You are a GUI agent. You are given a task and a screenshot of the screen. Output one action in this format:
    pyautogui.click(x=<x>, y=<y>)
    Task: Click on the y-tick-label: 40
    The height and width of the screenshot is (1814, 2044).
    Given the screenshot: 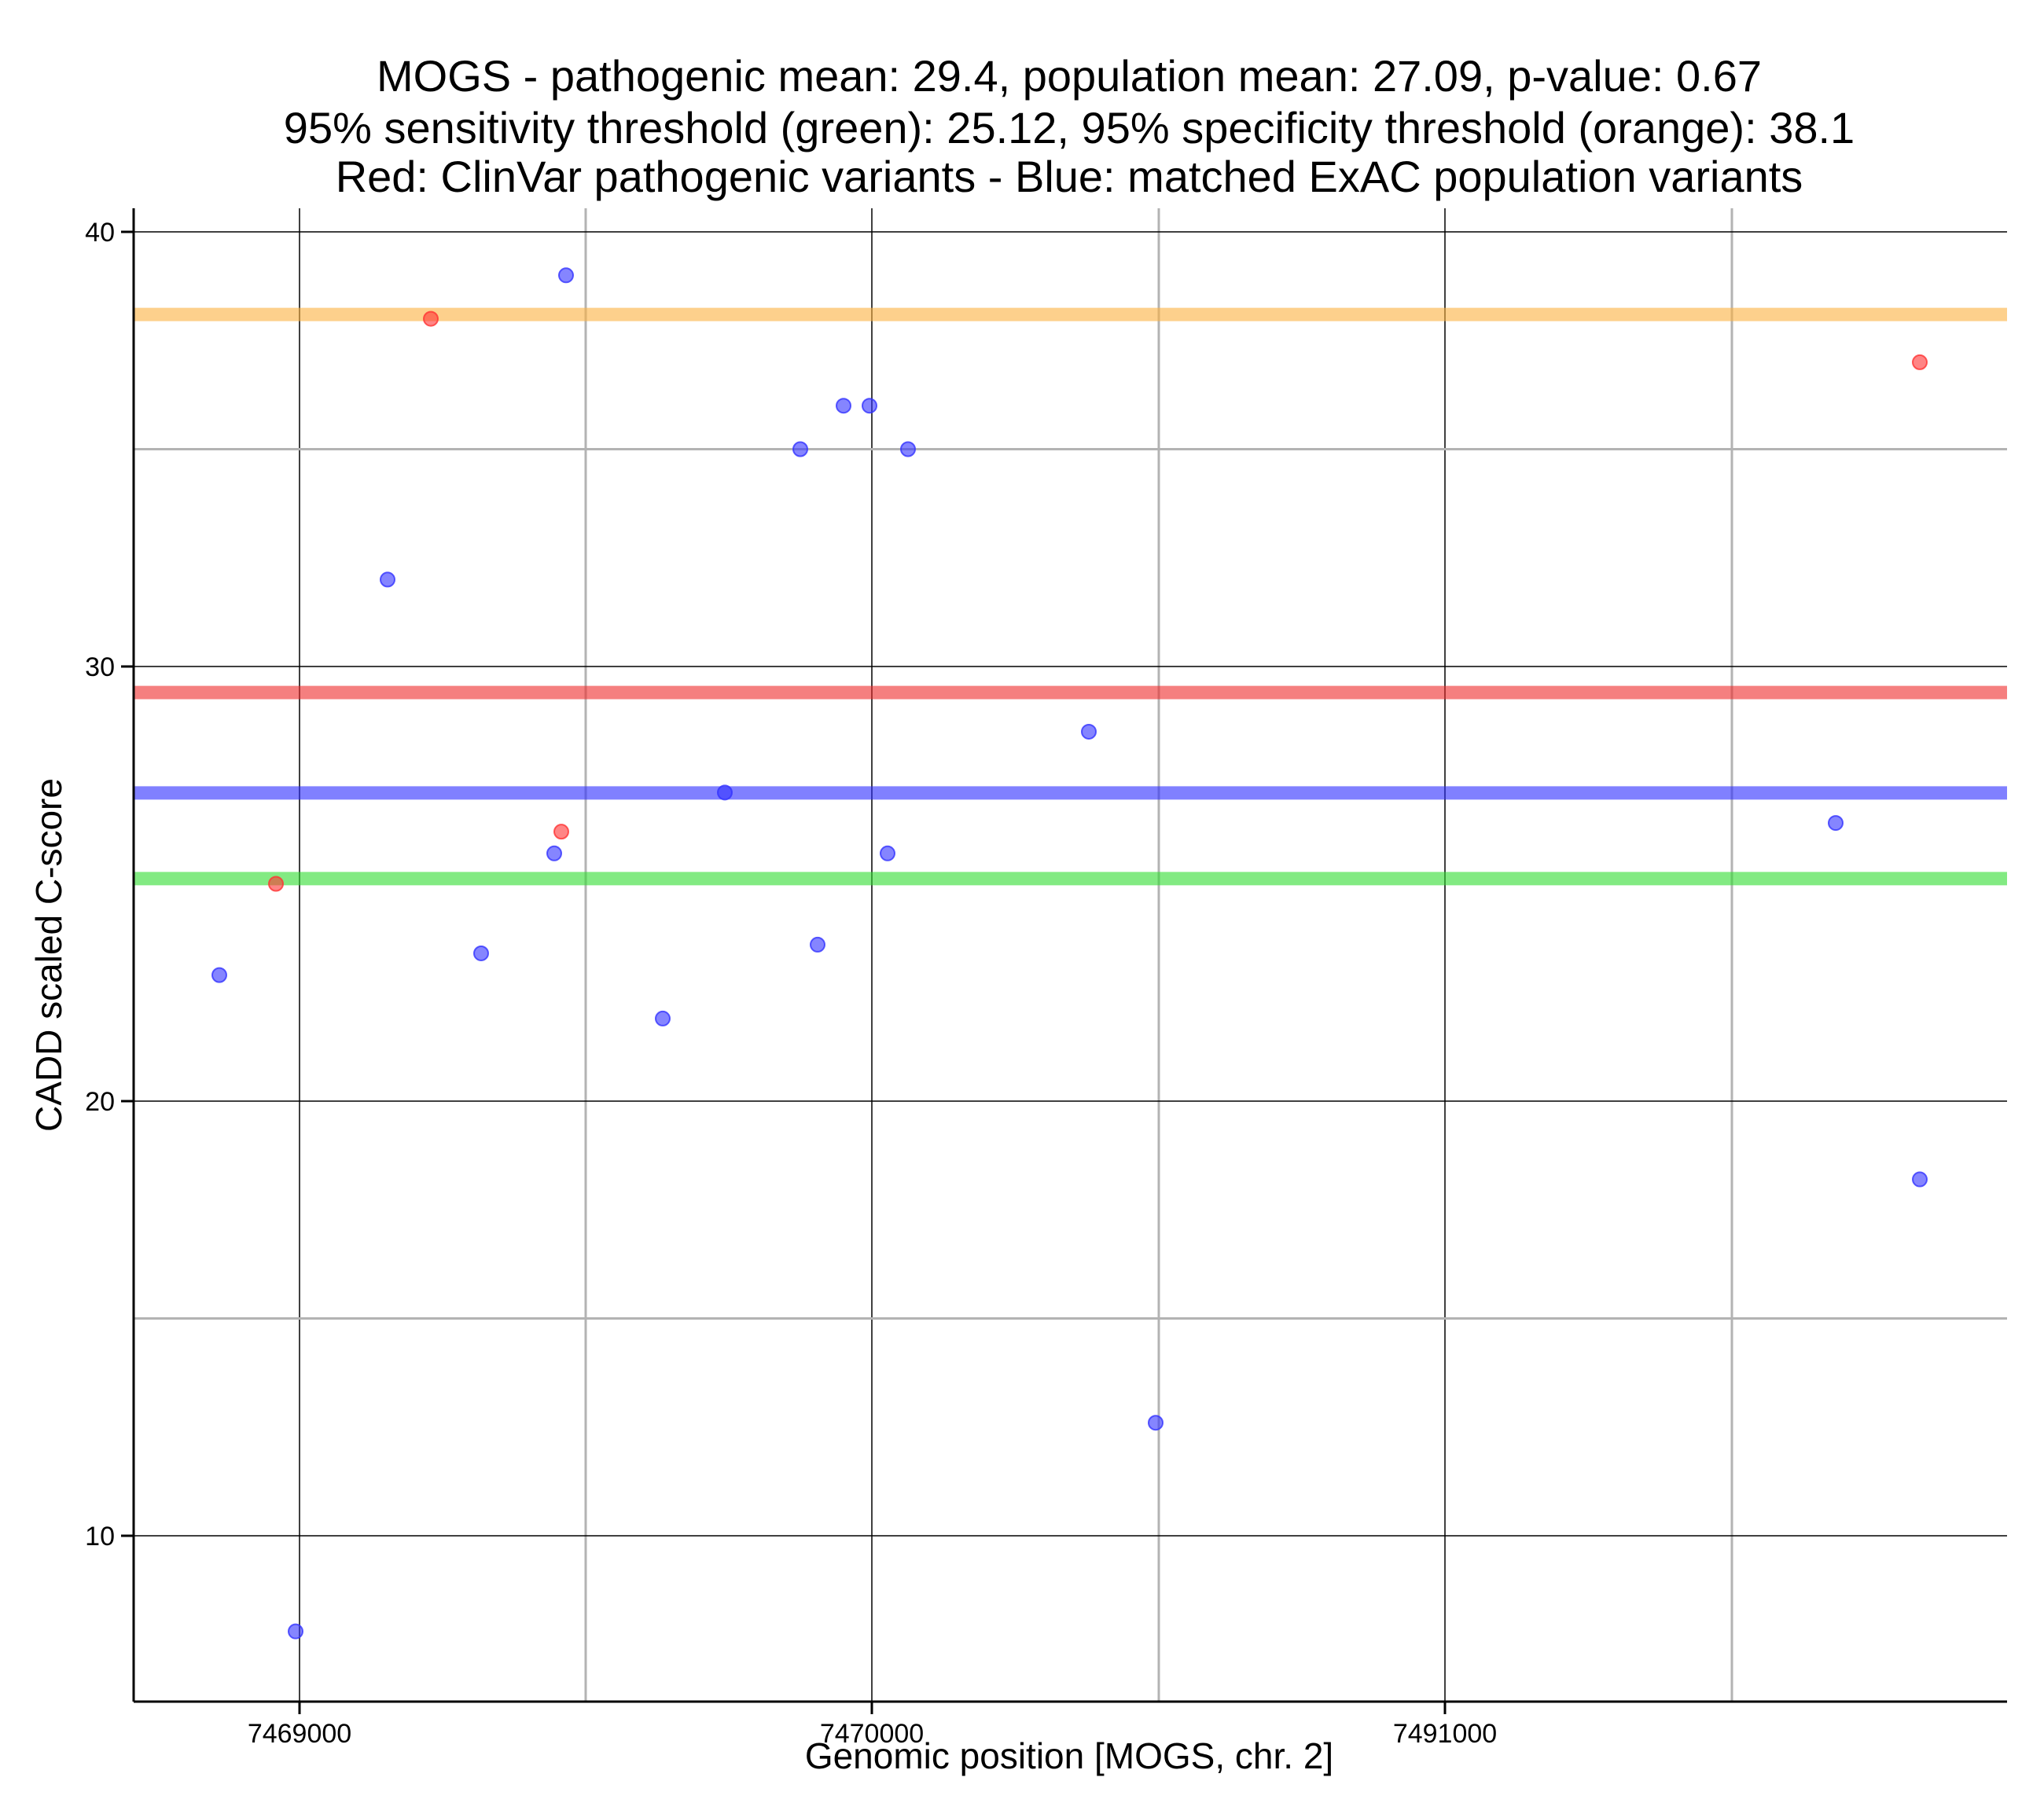 What is the action you would take?
    pyautogui.click(x=100, y=233)
    